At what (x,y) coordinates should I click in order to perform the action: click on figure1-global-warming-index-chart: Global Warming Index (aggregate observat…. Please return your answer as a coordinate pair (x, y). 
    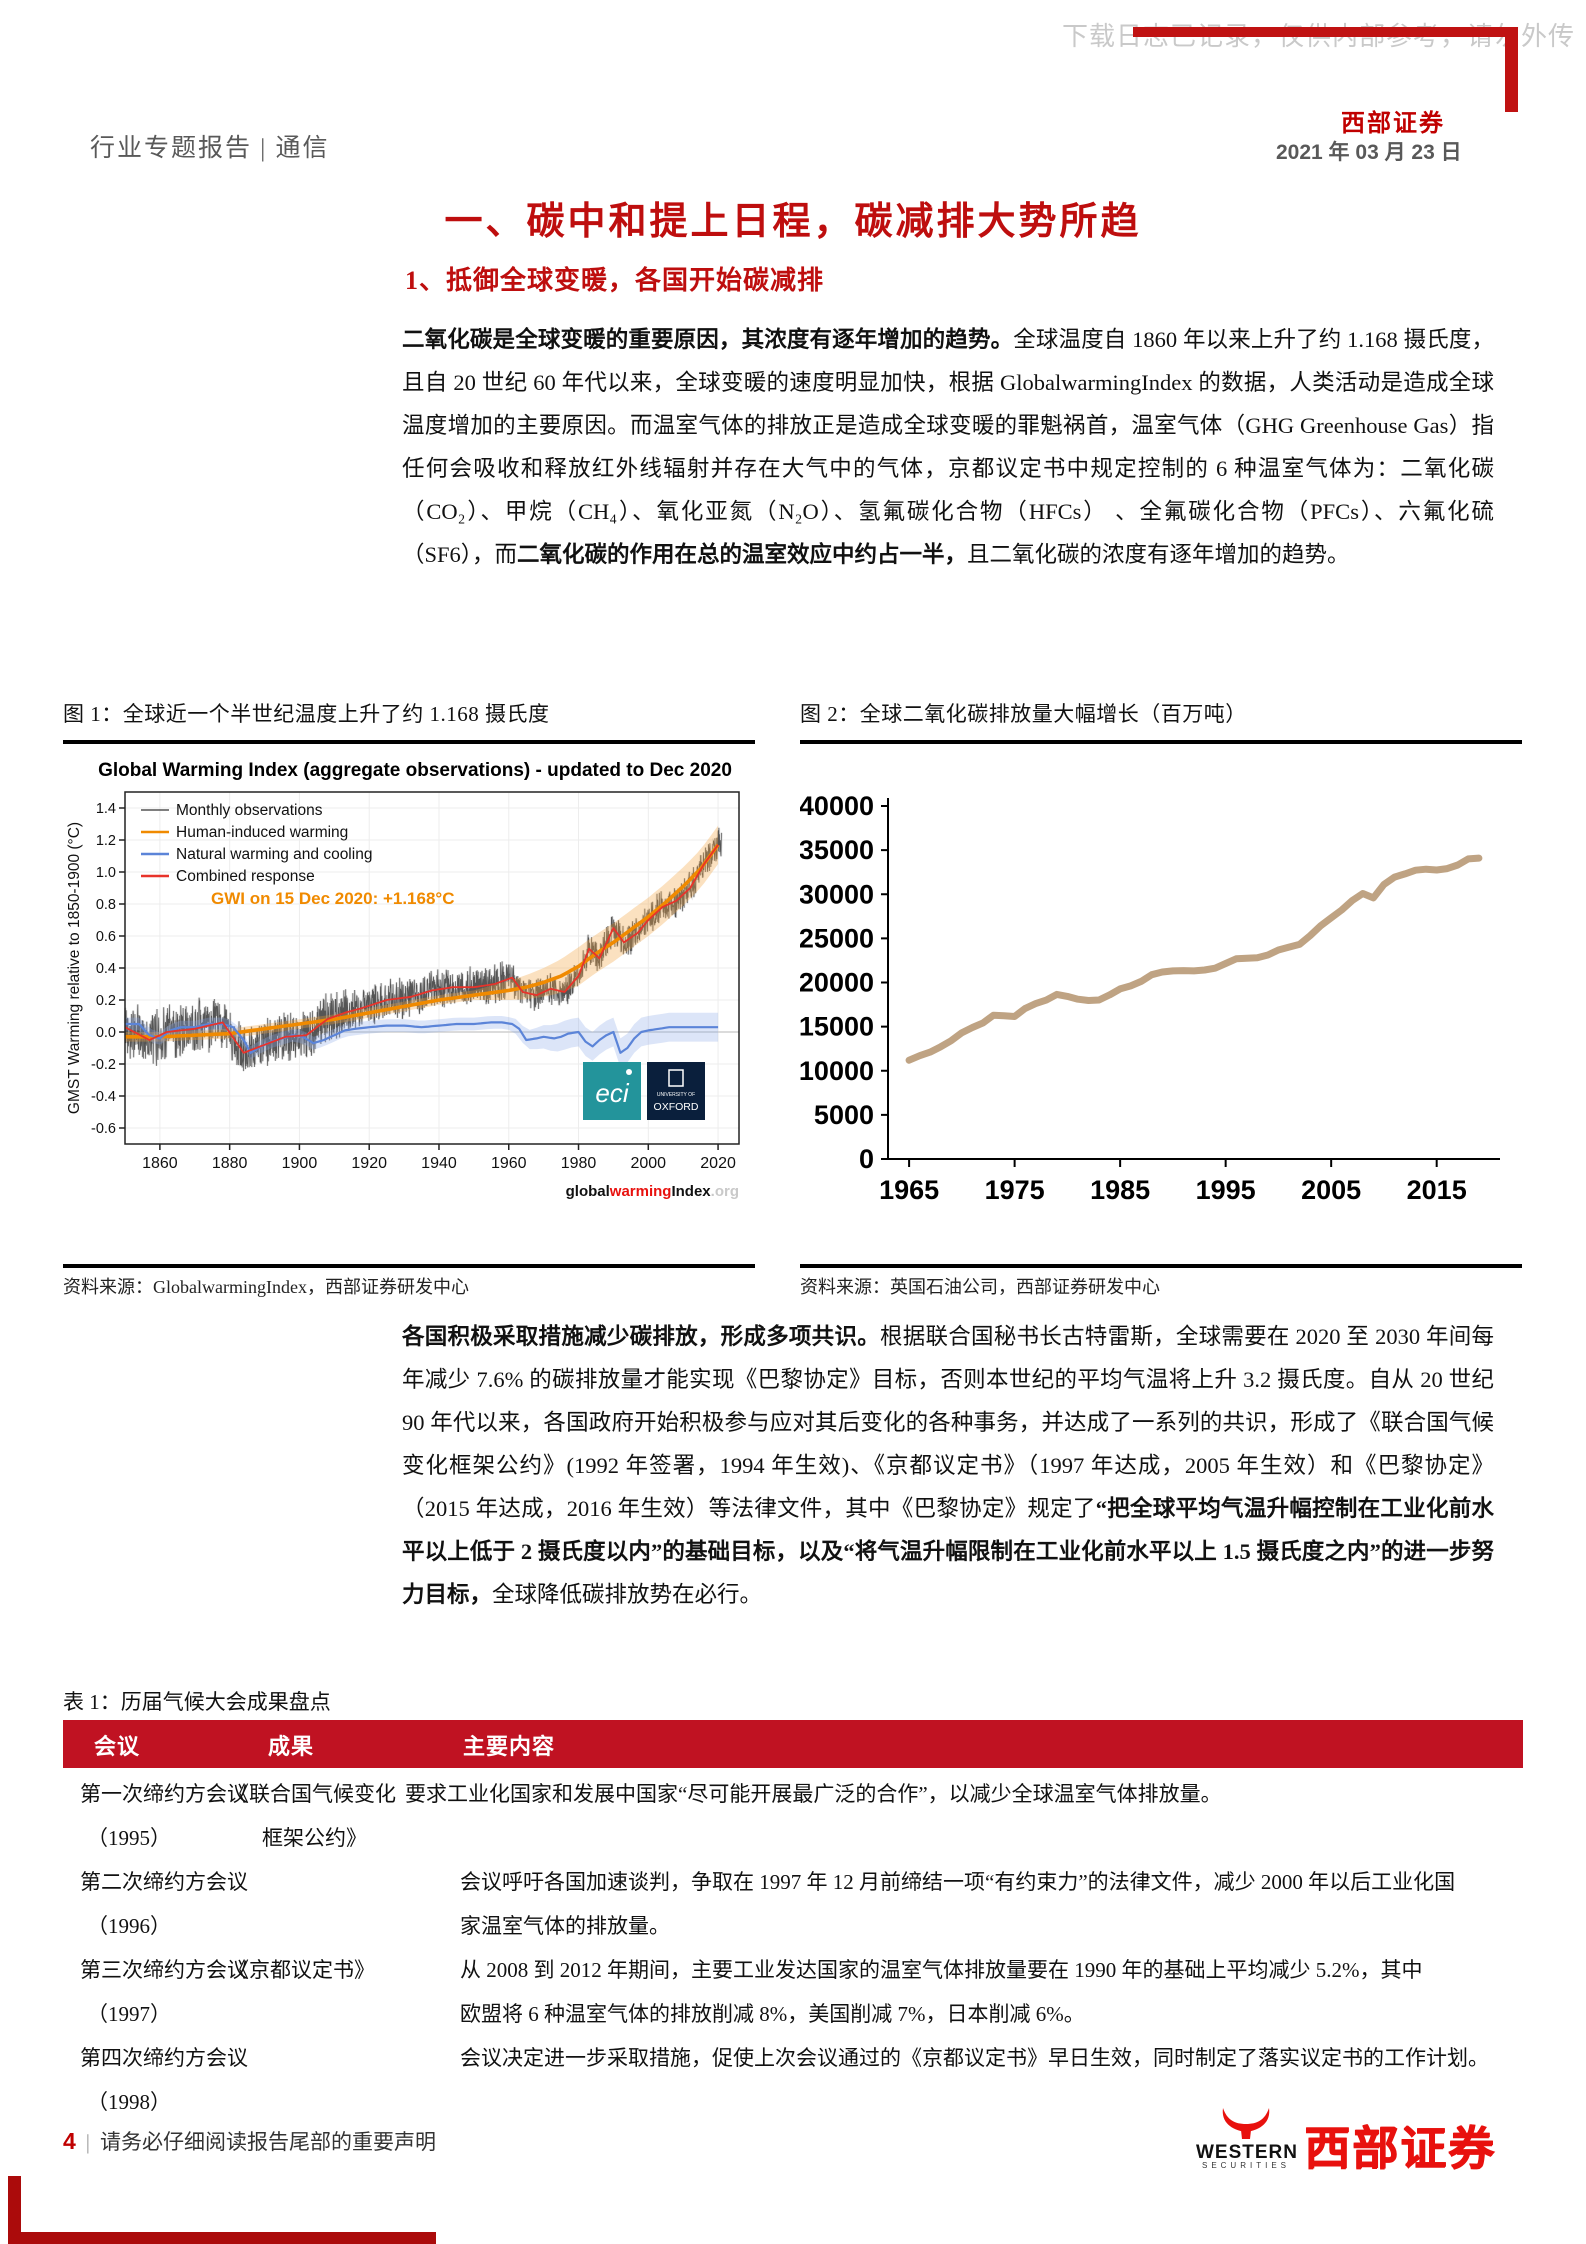
    Looking at the image, I should click on (409, 1004).